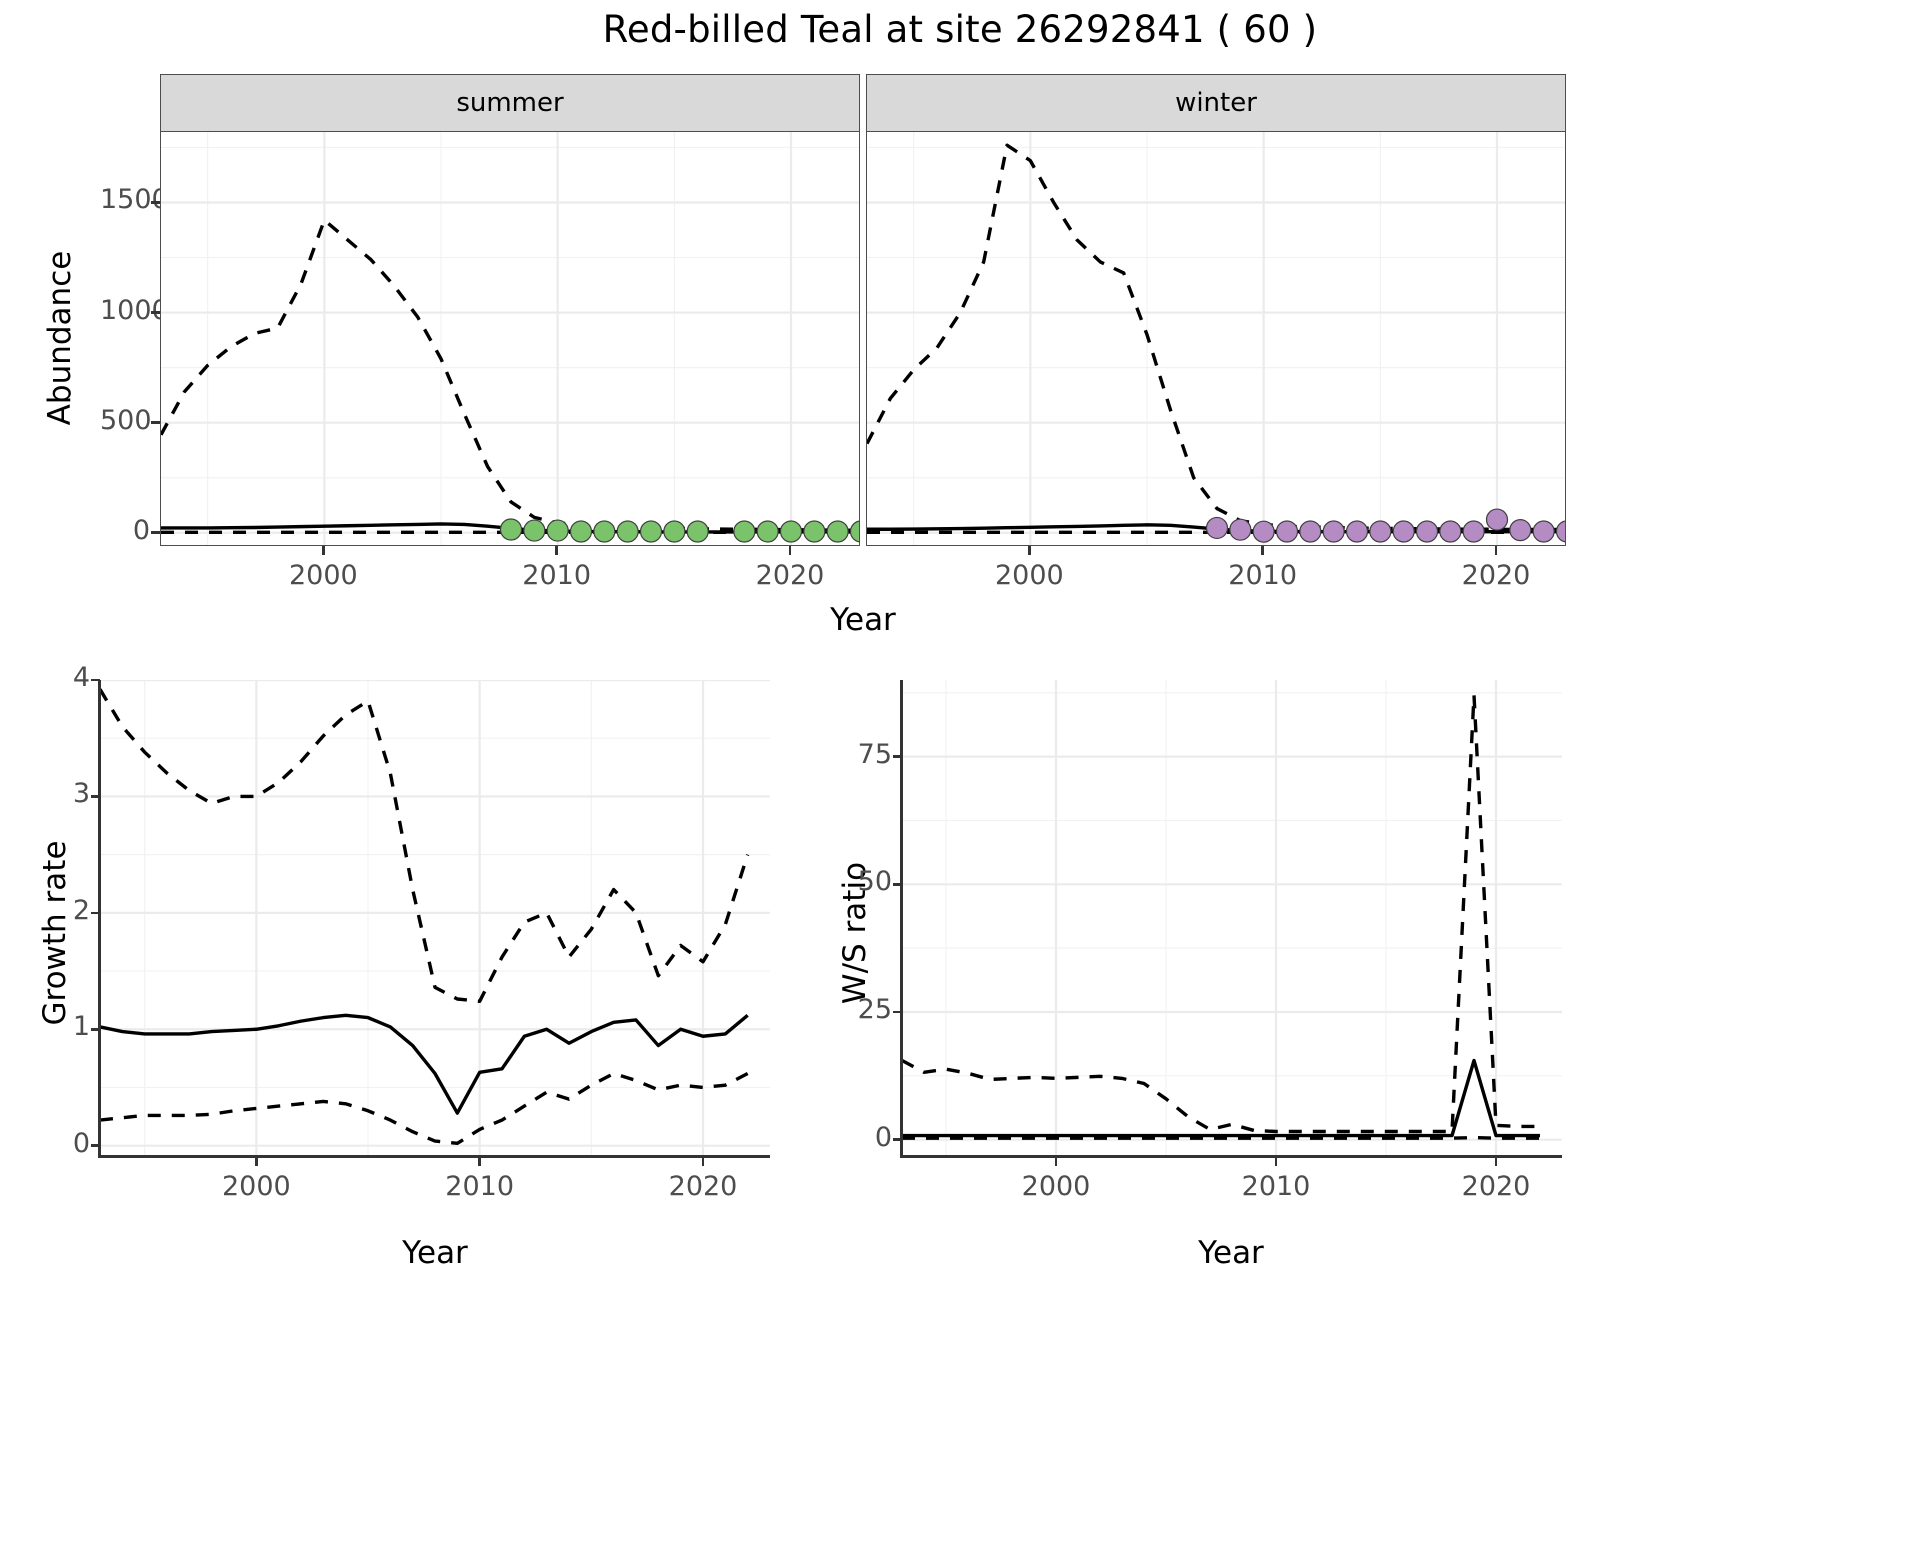  I want to click on abundance-y-tick: 0, so click(141, 530).